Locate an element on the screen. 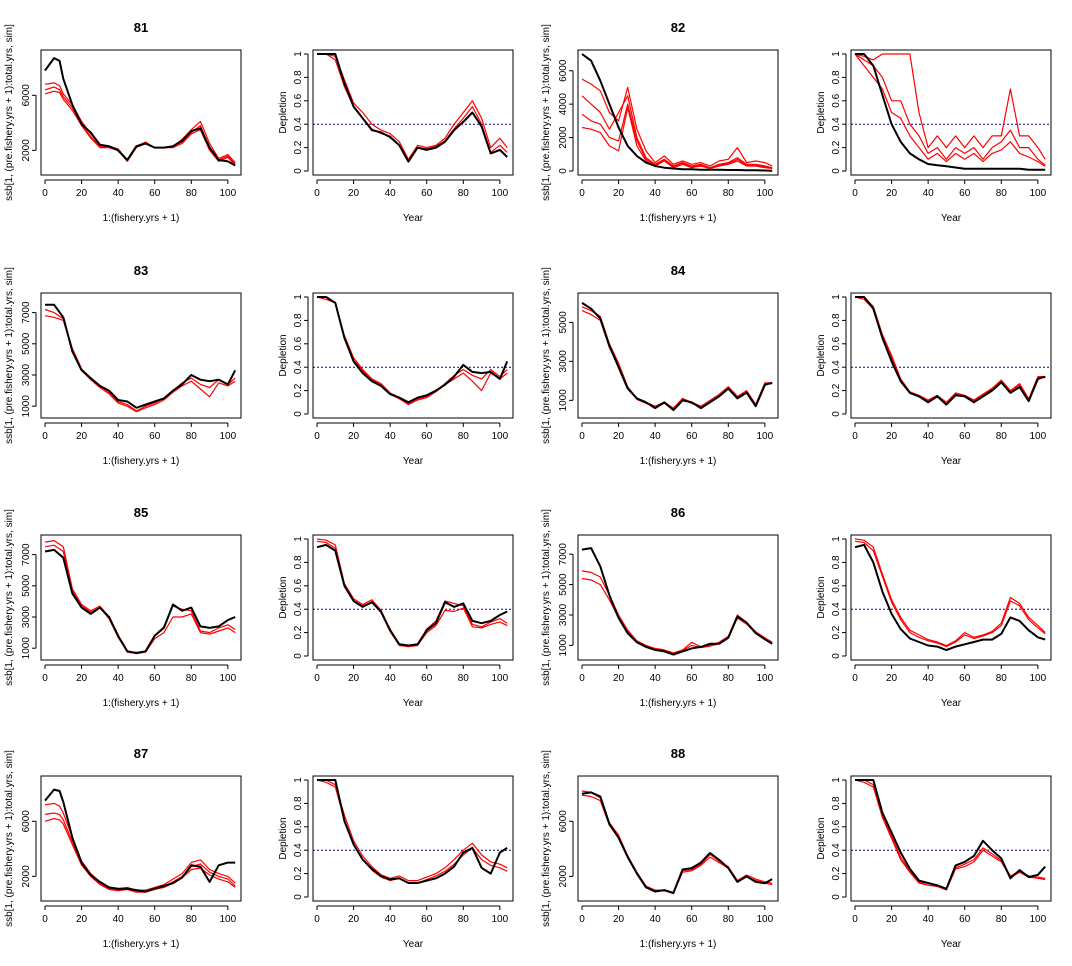 This screenshot has width=1072, height=966. y-tick-label: 2000 is located at coordinates (563, 137).